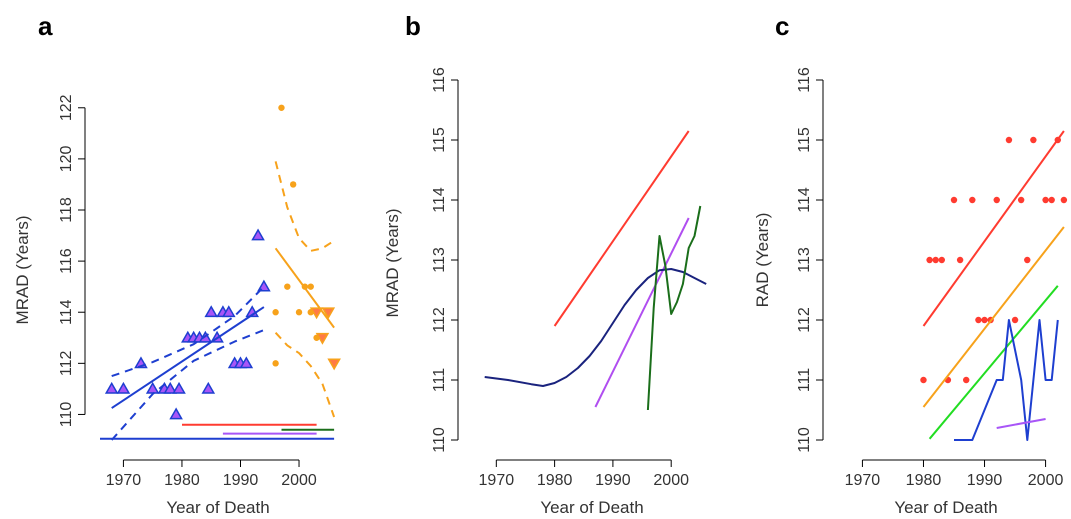 Image resolution: width=1071 pixels, height=519 pixels. What do you see at coordinates (66, 363) in the screenshot?
I see `y-tick-label-a: 112` at bounding box center [66, 363].